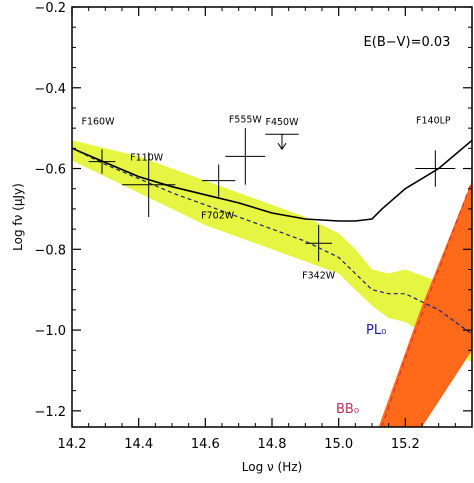 This screenshot has height=483, width=474. What do you see at coordinates (50, 412) in the screenshot?
I see `y-tick-label: −1.2` at bounding box center [50, 412].